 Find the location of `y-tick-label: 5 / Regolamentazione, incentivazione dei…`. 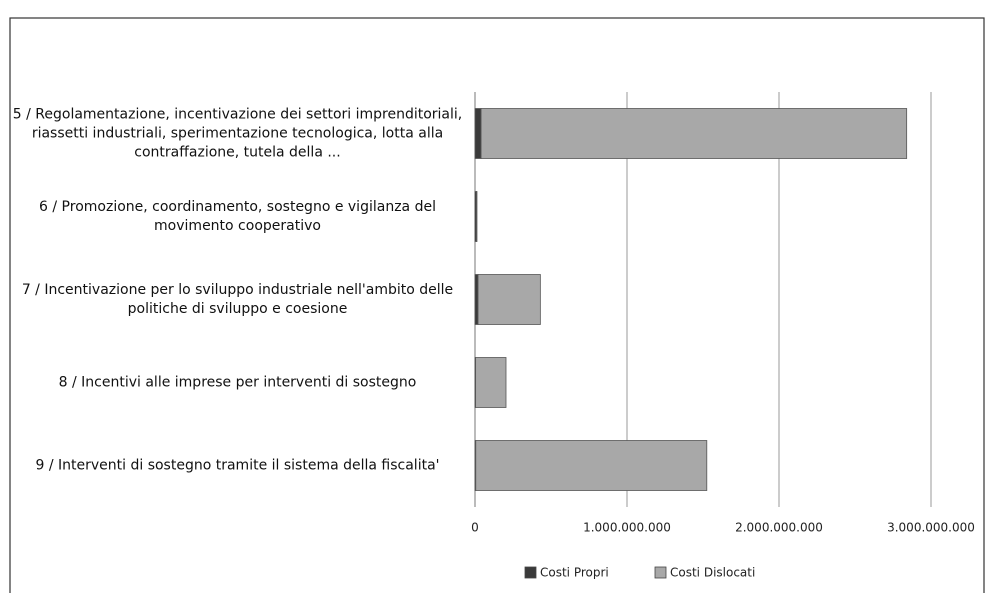

y-tick-label: 5 / Regolamentazione, incentivazione dei… is located at coordinates (237, 133).